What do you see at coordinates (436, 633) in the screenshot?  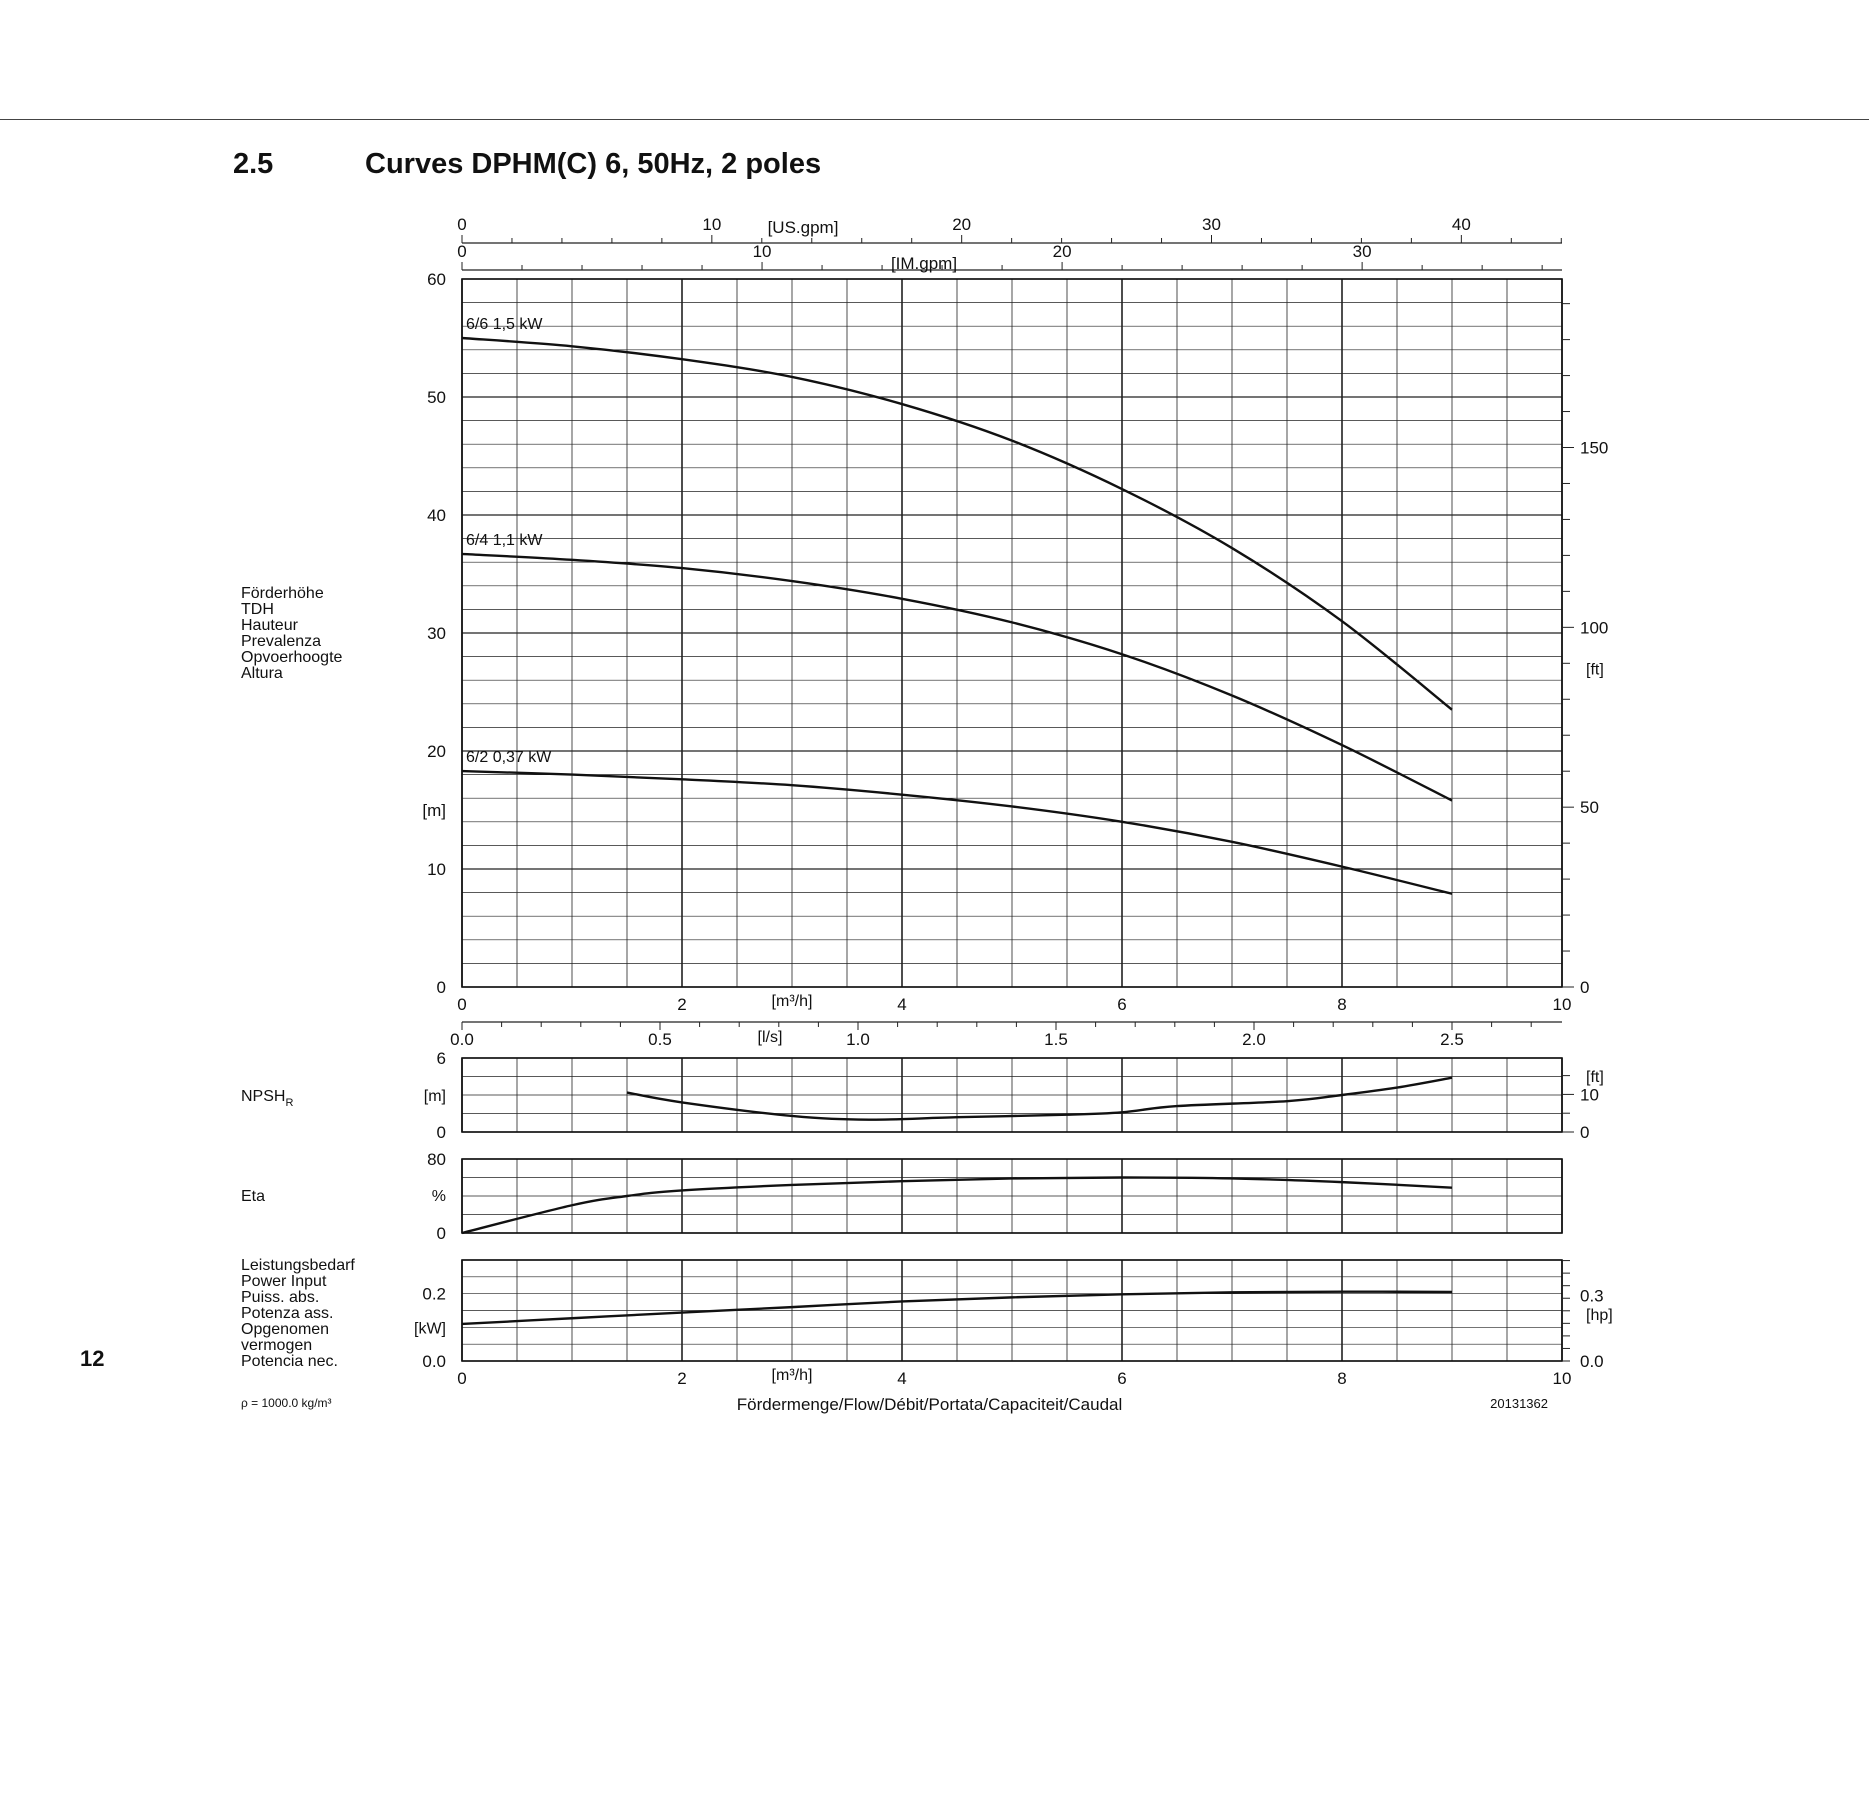 I see `y-tick-label: 30` at bounding box center [436, 633].